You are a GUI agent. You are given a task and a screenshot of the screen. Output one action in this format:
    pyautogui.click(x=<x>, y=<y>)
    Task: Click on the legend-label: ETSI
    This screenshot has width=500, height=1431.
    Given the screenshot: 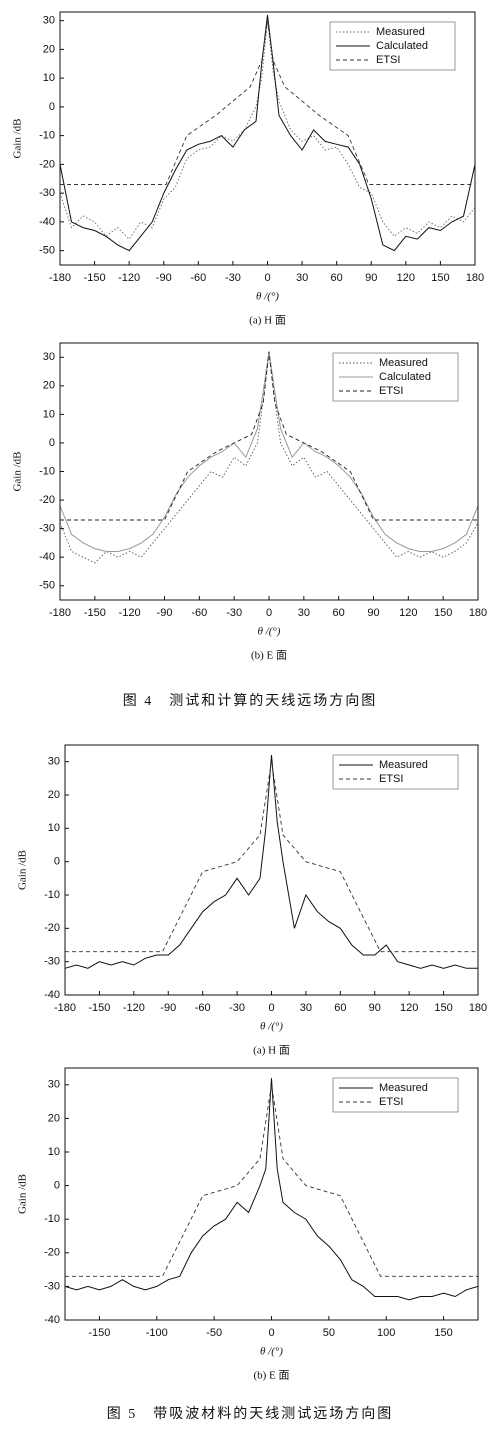 What is the action you would take?
    pyautogui.click(x=391, y=779)
    